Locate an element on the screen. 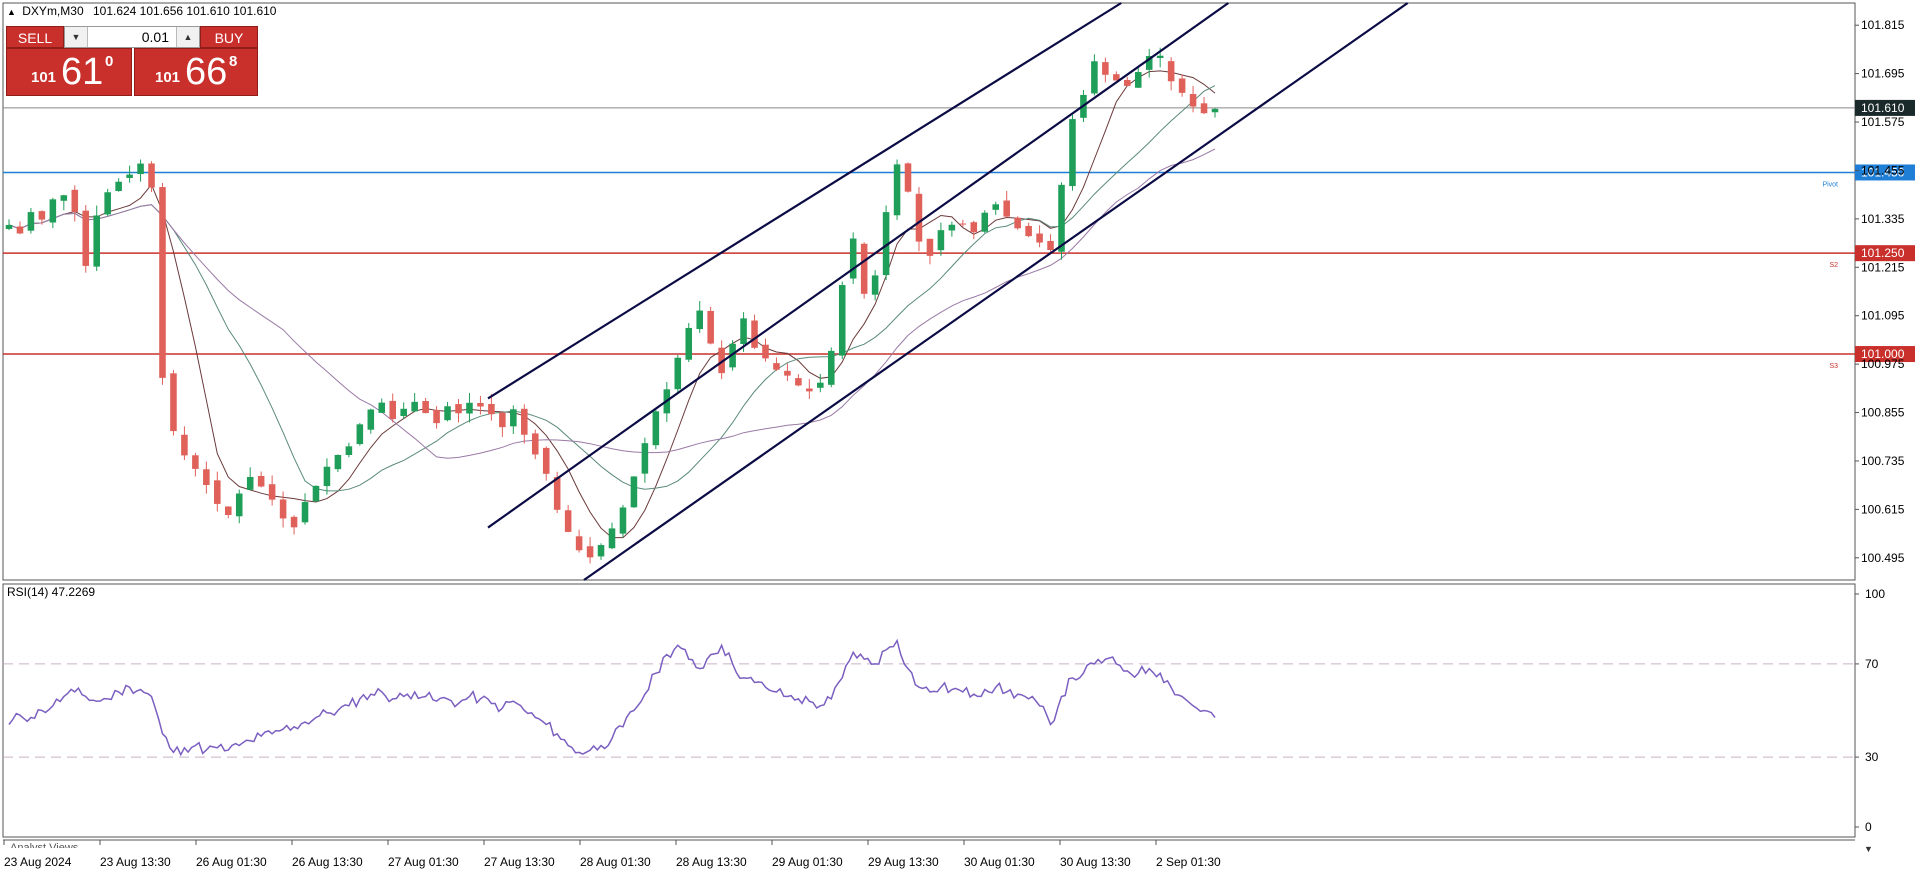 Image resolution: width=1916 pixels, height=879 pixels. lot-increase-icon: ▲ is located at coordinates (187, 37).